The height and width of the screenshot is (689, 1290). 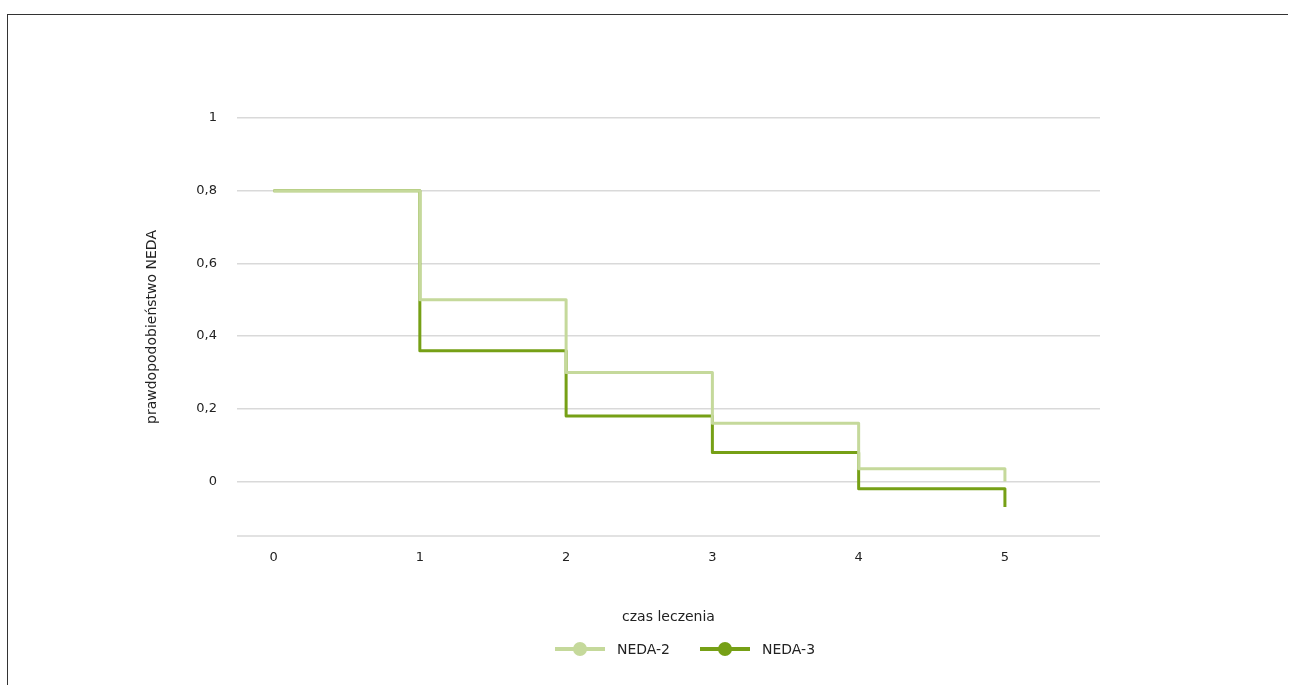 I want to click on y-tick-label: 1, so click(x=212, y=117).